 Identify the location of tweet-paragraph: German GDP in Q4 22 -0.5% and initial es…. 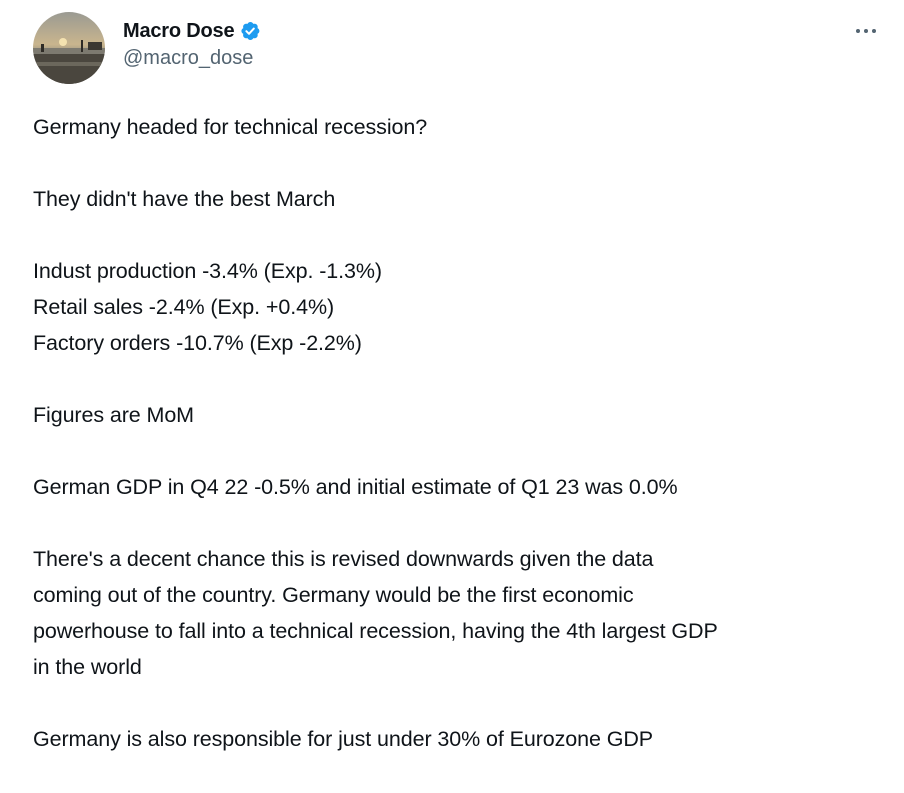
(458, 487).